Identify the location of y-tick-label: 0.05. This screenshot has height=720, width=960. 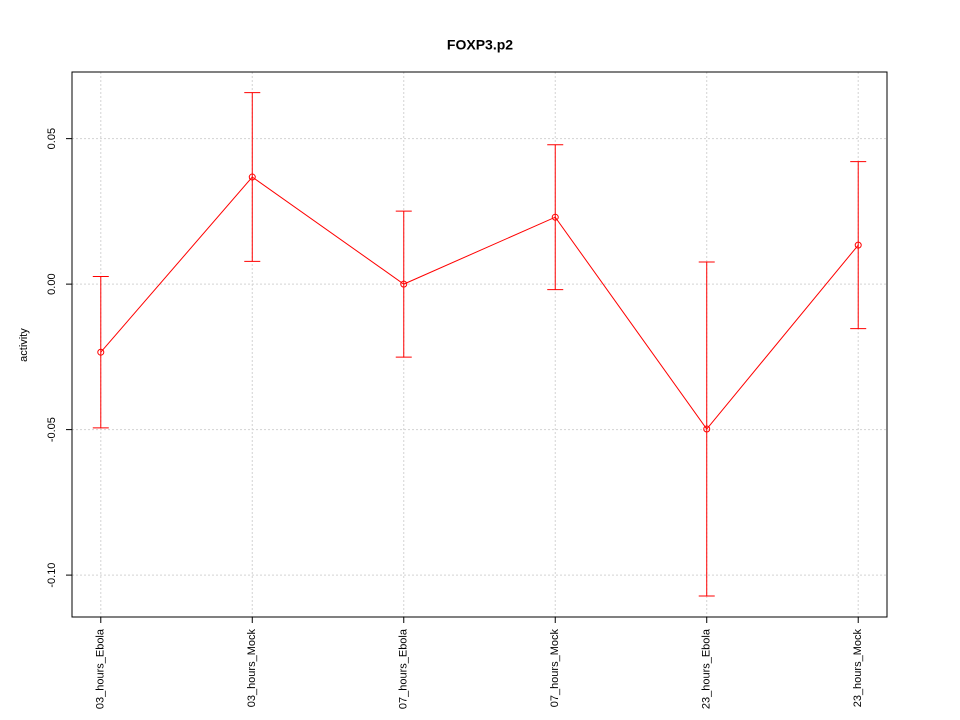
(52, 138).